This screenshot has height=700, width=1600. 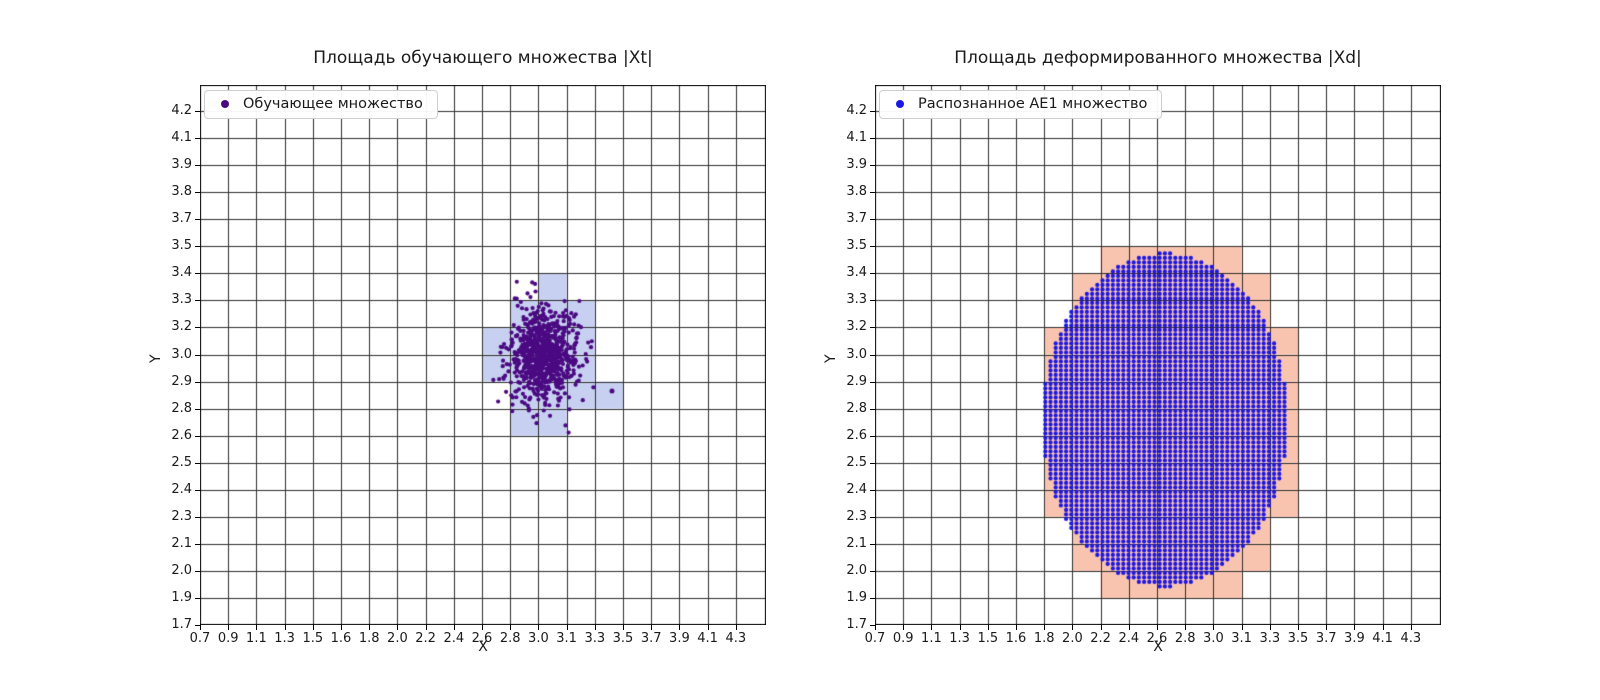 What do you see at coordinates (856, 516) in the screenshot?
I see `y-tick-label: 2.3` at bounding box center [856, 516].